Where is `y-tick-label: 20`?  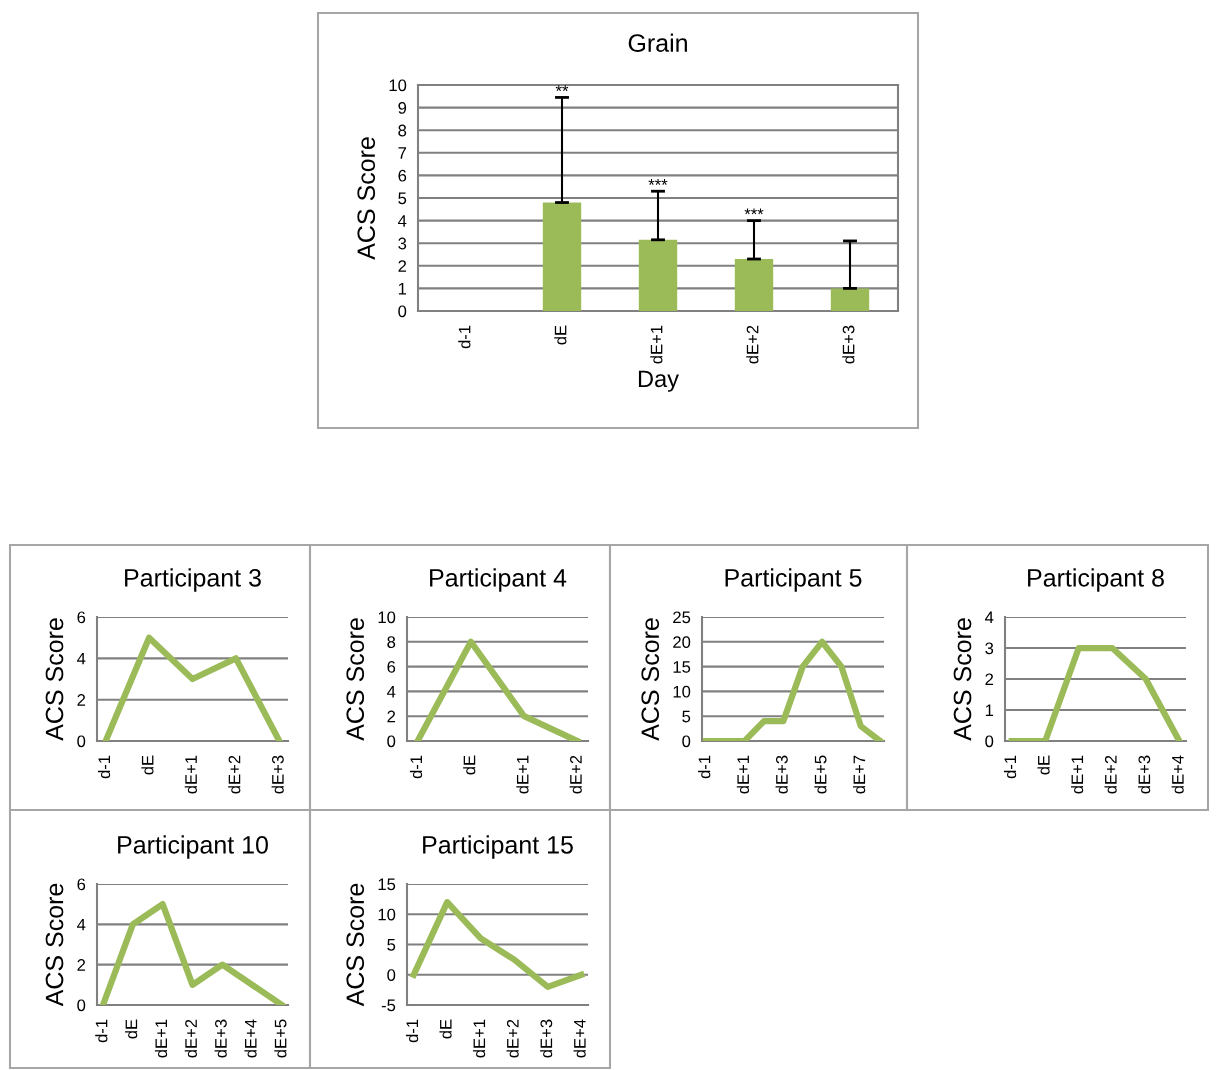
y-tick-label: 20 is located at coordinates (682, 642).